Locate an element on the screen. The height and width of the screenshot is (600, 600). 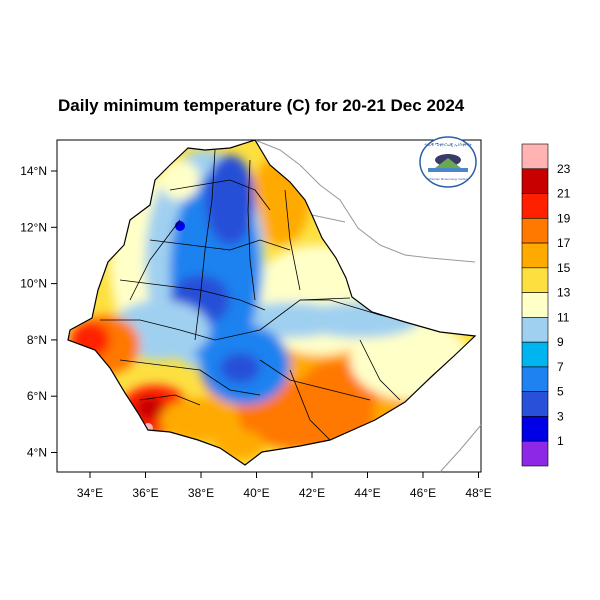
legend-label: 21 is located at coordinates (564, 194).